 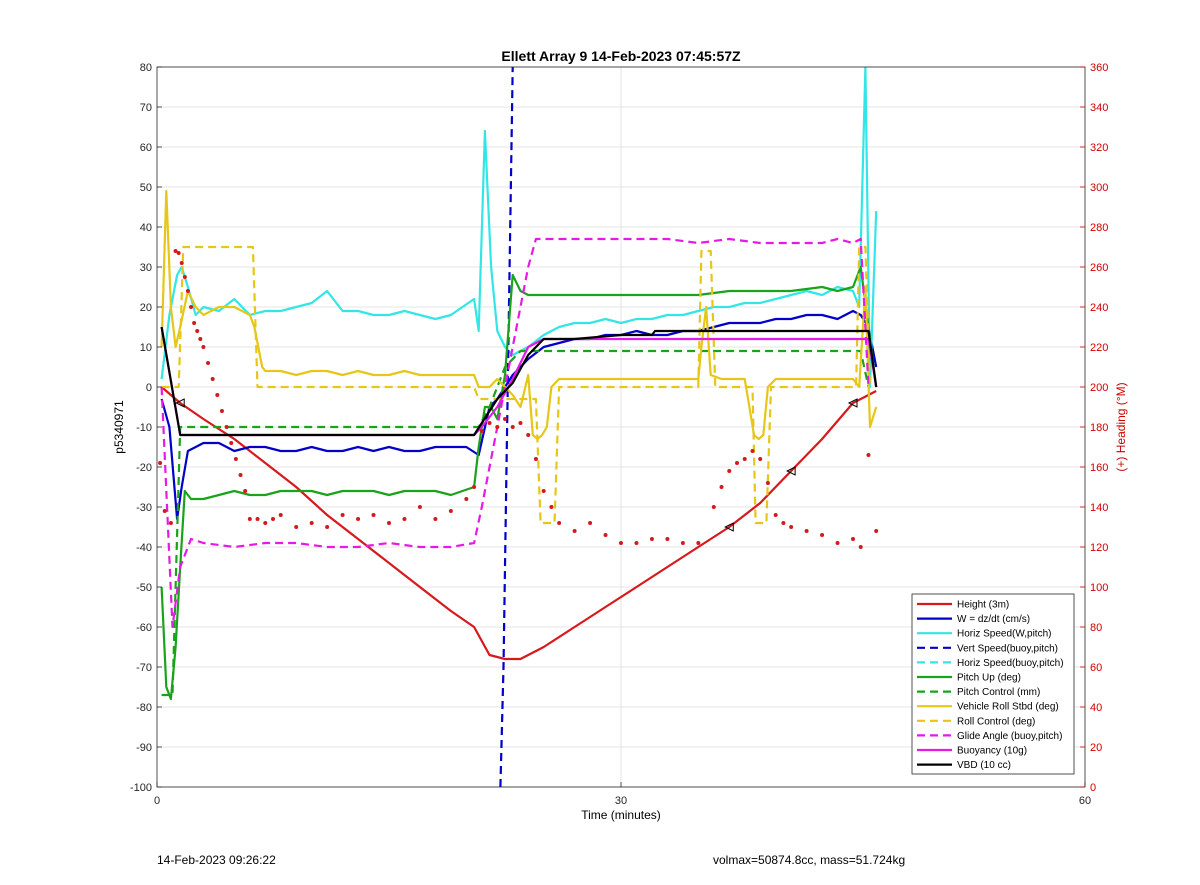 What do you see at coordinates (1099, 308) in the screenshot?
I see `y2-tick-label: 240` at bounding box center [1099, 308].